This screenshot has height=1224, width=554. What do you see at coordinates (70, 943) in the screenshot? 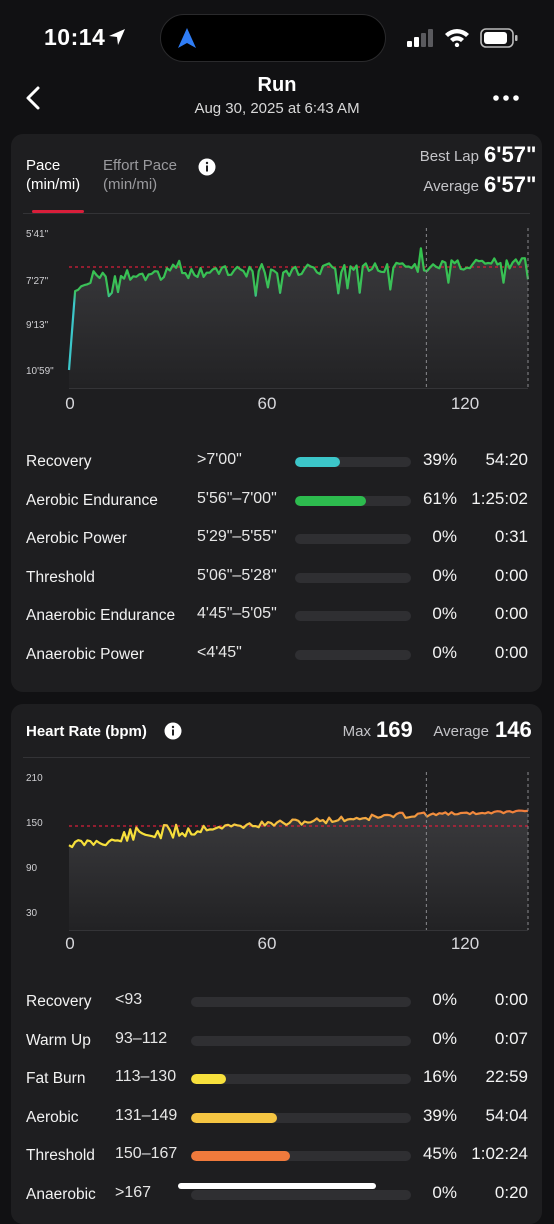
I see `hr-x-tick: 0` at bounding box center [70, 943].